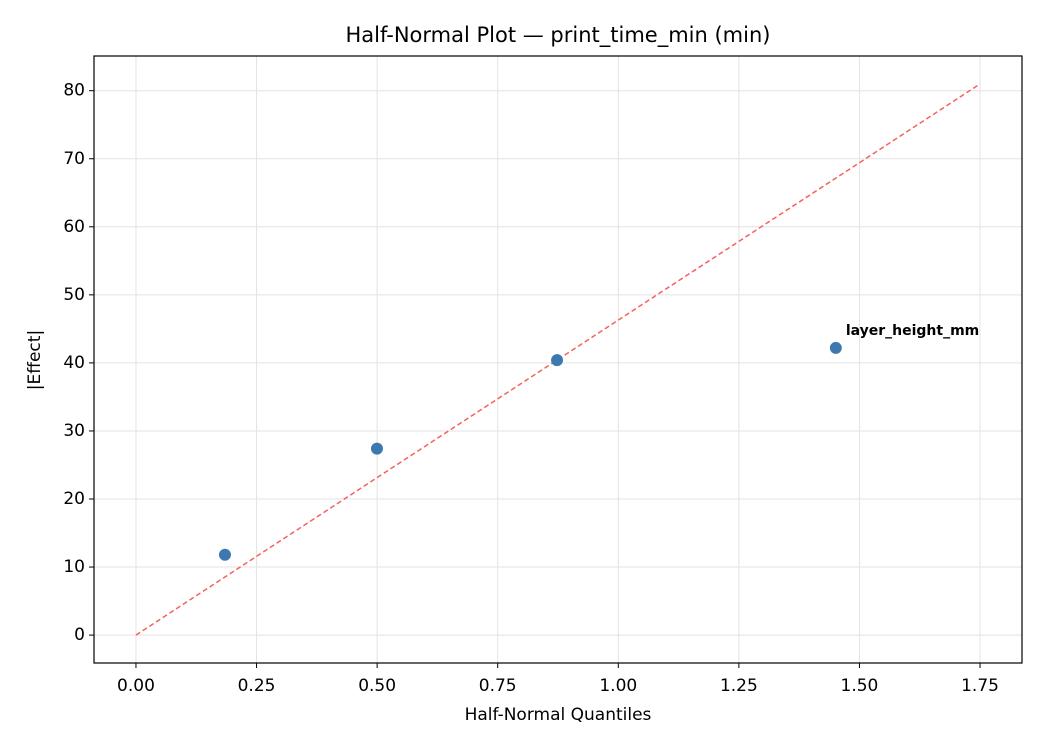 The image size is (1050, 750). Describe the element at coordinates (136, 686) in the screenshot. I see `x-tick-label: 0.00` at that location.